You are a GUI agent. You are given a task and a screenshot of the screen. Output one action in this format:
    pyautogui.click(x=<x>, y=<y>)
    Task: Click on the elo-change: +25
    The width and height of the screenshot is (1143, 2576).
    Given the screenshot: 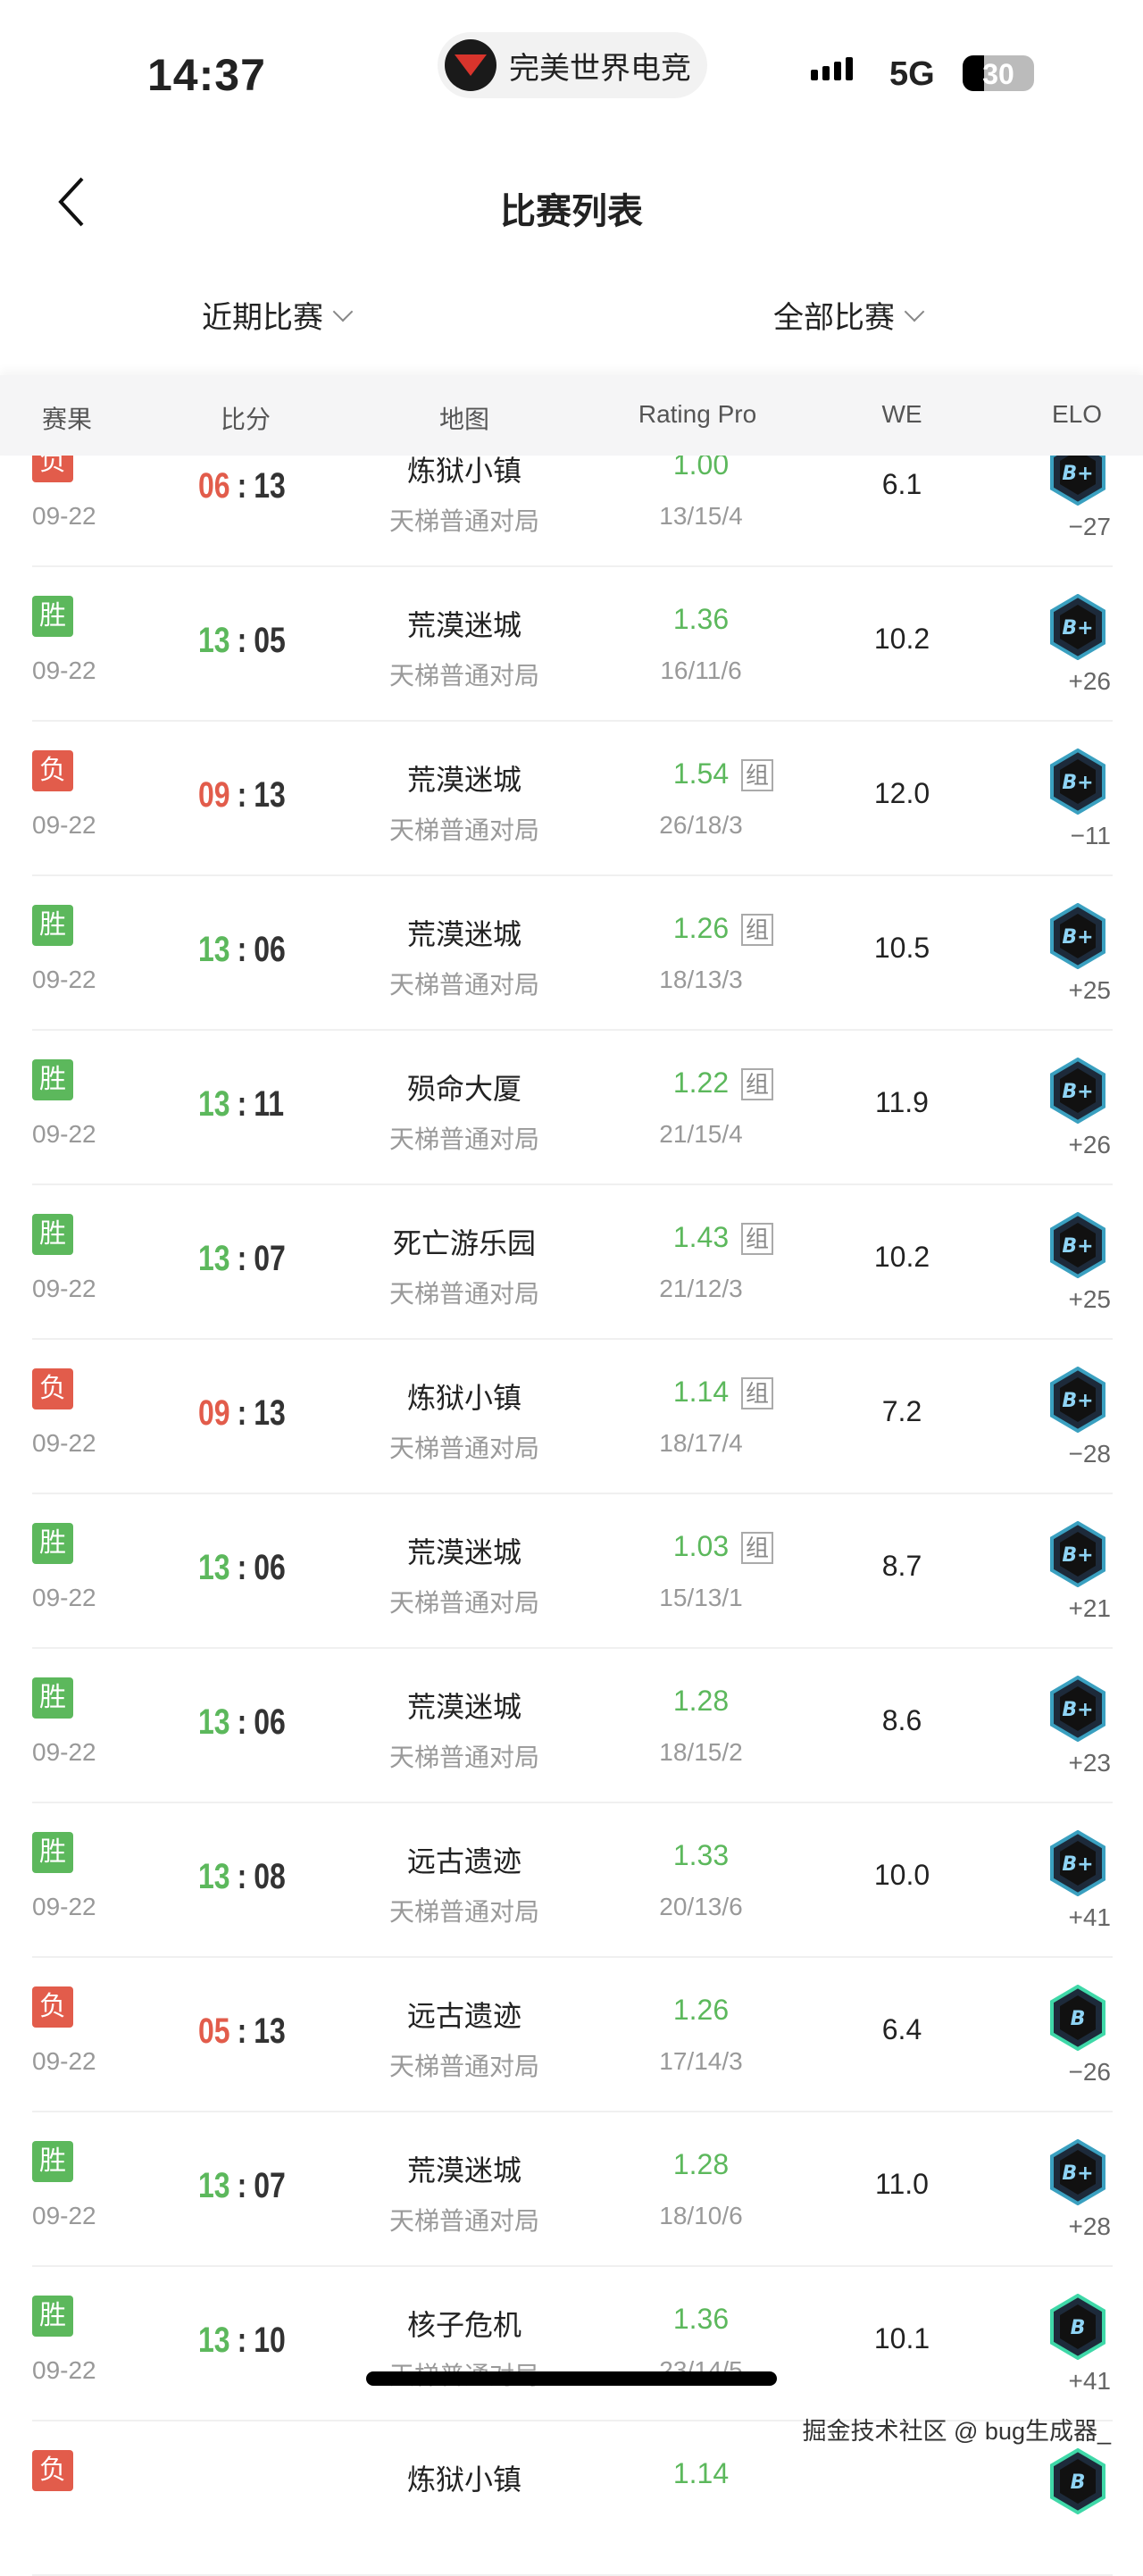 What is the action you would take?
    pyautogui.click(x=1090, y=990)
    